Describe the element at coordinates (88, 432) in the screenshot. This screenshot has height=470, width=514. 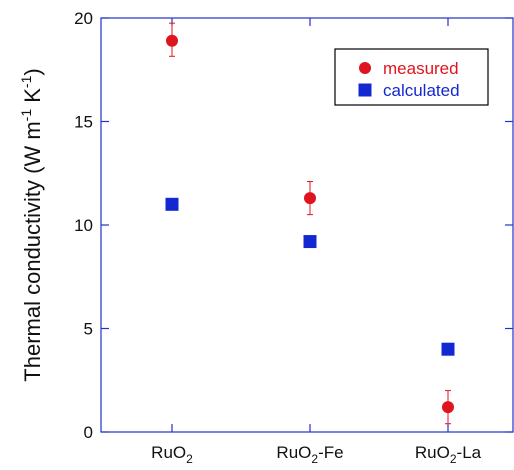
I see `y-tick-label: 0` at that location.